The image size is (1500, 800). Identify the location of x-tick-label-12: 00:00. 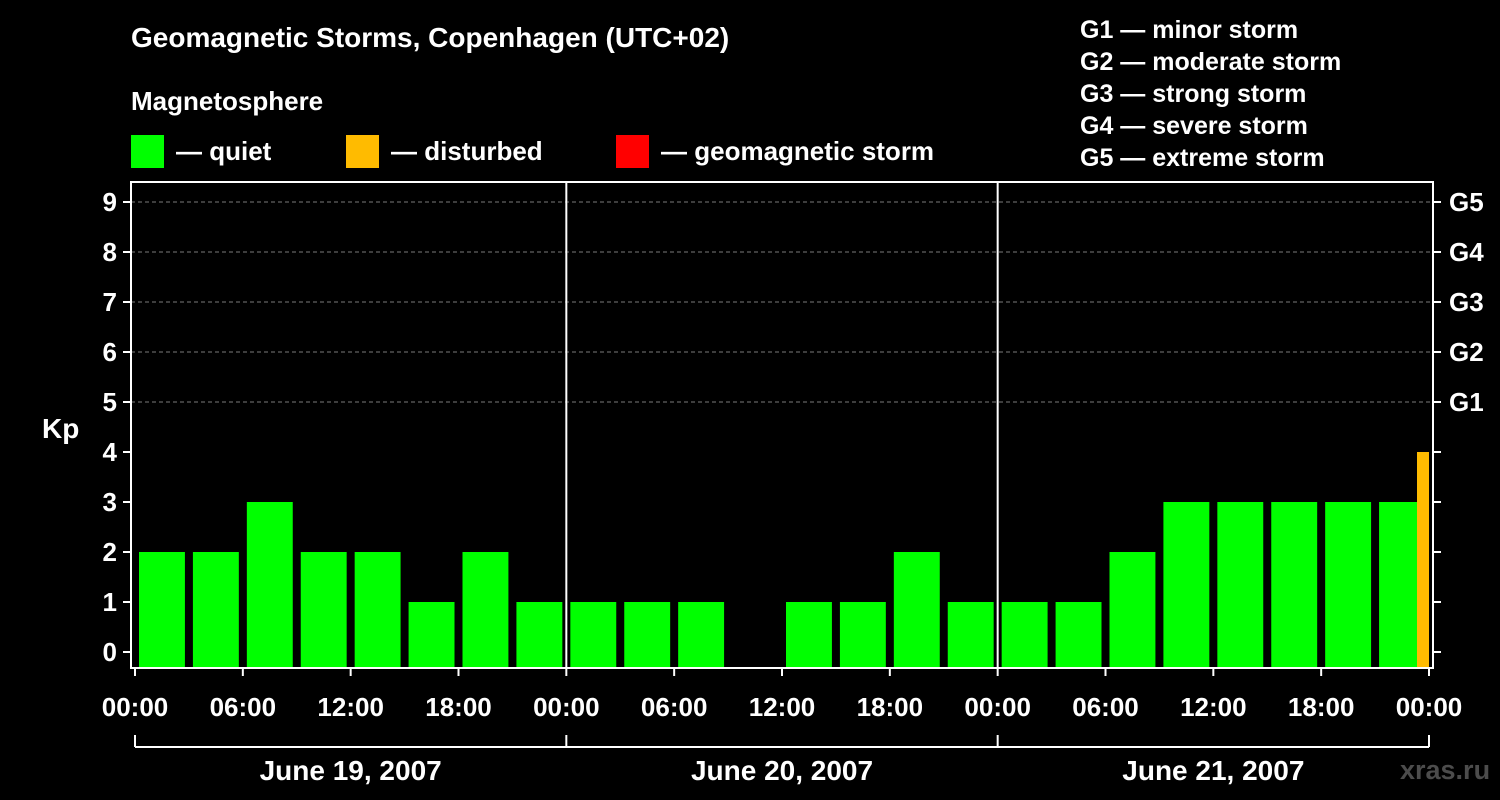
(1429, 707).